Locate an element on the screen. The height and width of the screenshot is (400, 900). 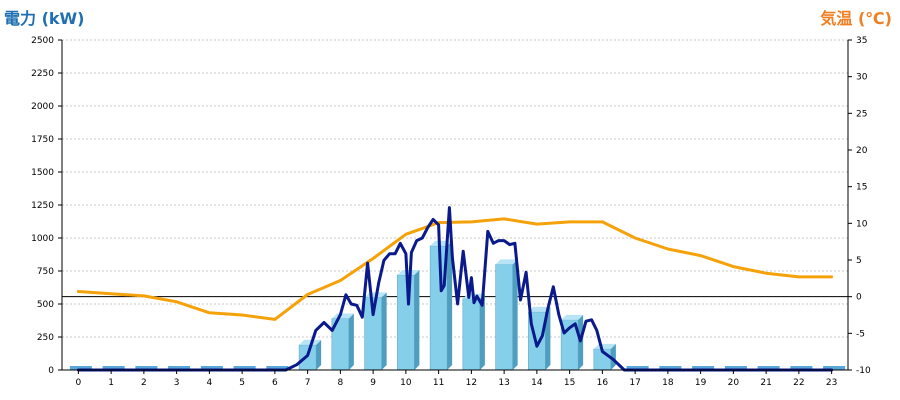
x-tick-label: 16 is located at coordinates (603, 383).